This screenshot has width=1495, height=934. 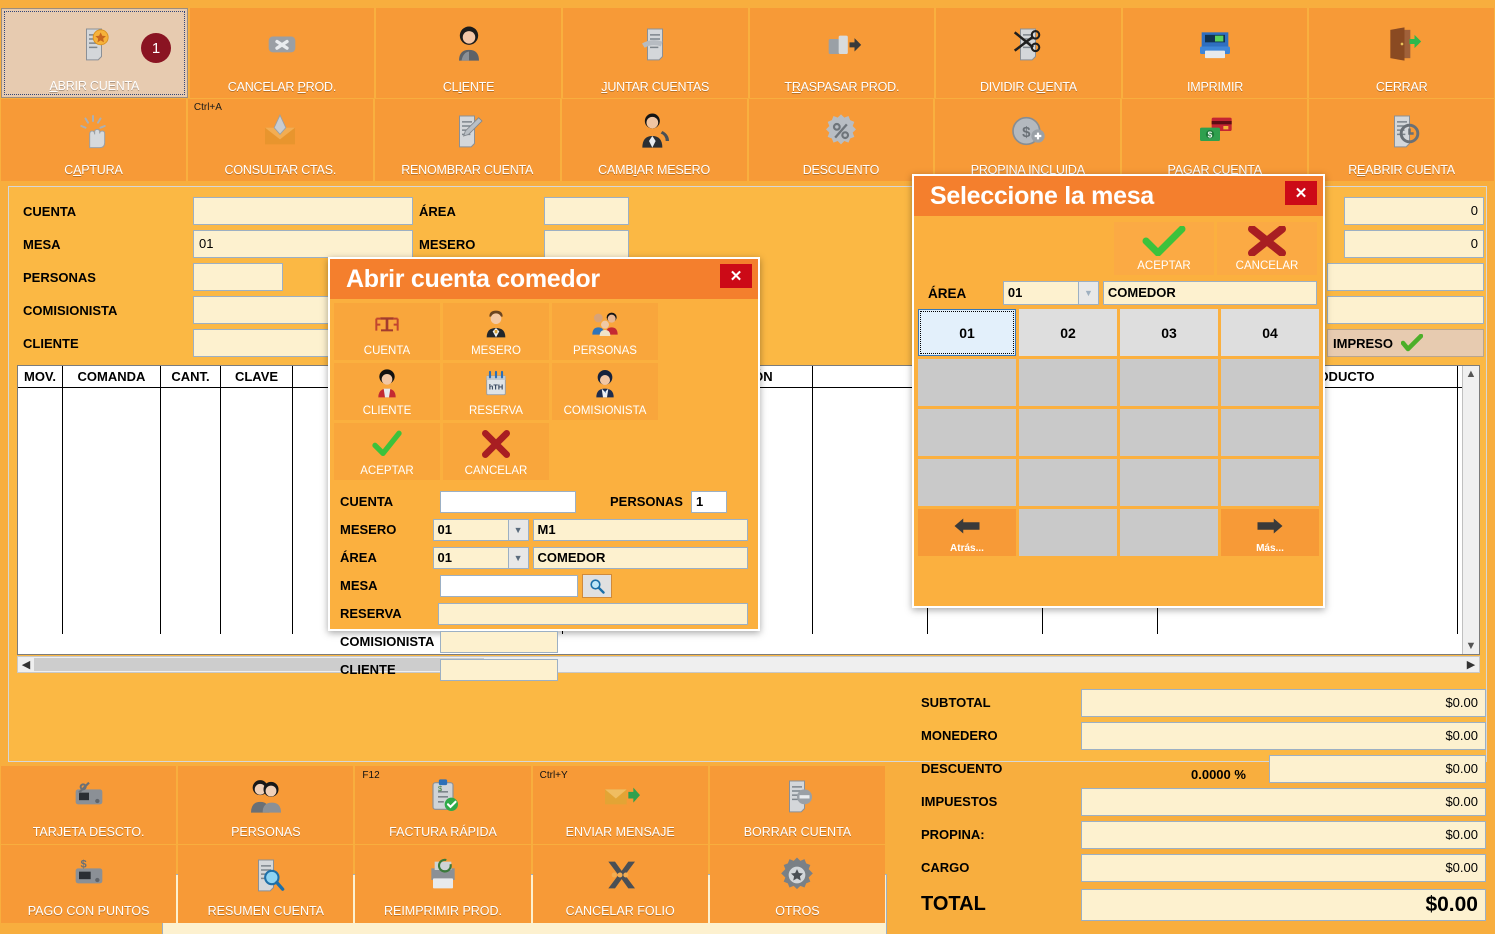 What do you see at coordinates (1270, 332) in the screenshot?
I see `mesa-cell-04: 04` at bounding box center [1270, 332].